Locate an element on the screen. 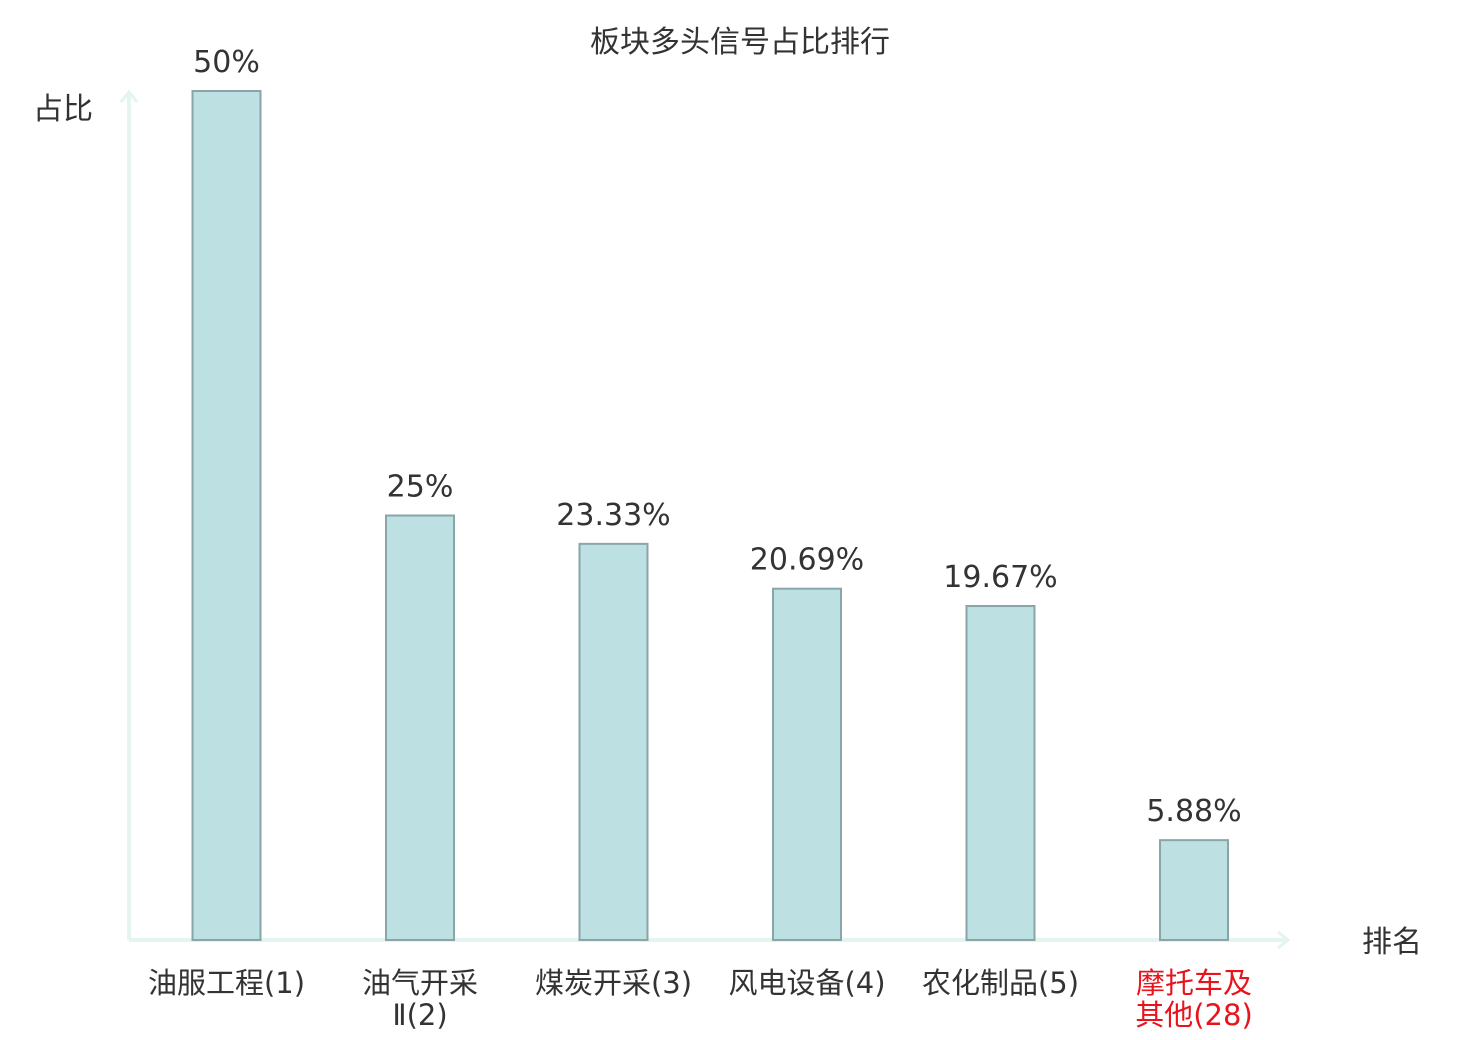 The width and height of the screenshot is (1480, 1040). value-label-6: 5.88% is located at coordinates (1193, 811).